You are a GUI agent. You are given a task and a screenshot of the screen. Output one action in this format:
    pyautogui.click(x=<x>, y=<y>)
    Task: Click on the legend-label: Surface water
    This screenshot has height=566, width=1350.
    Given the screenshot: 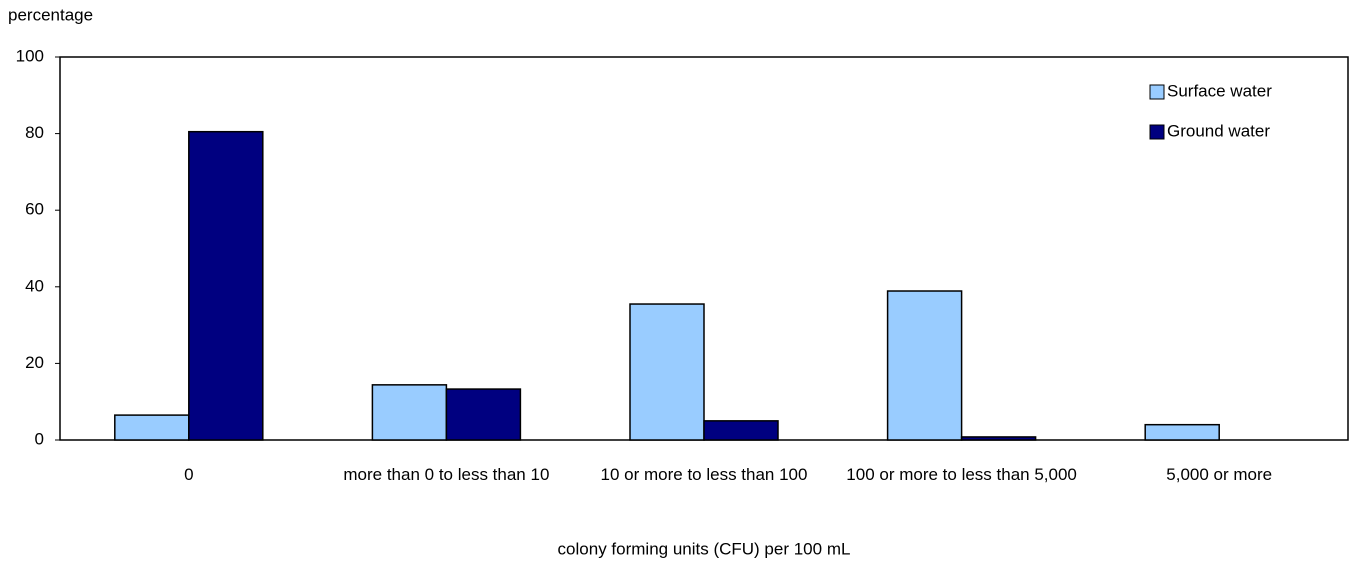 What is the action you would take?
    pyautogui.click(x=1219, y=90)
    